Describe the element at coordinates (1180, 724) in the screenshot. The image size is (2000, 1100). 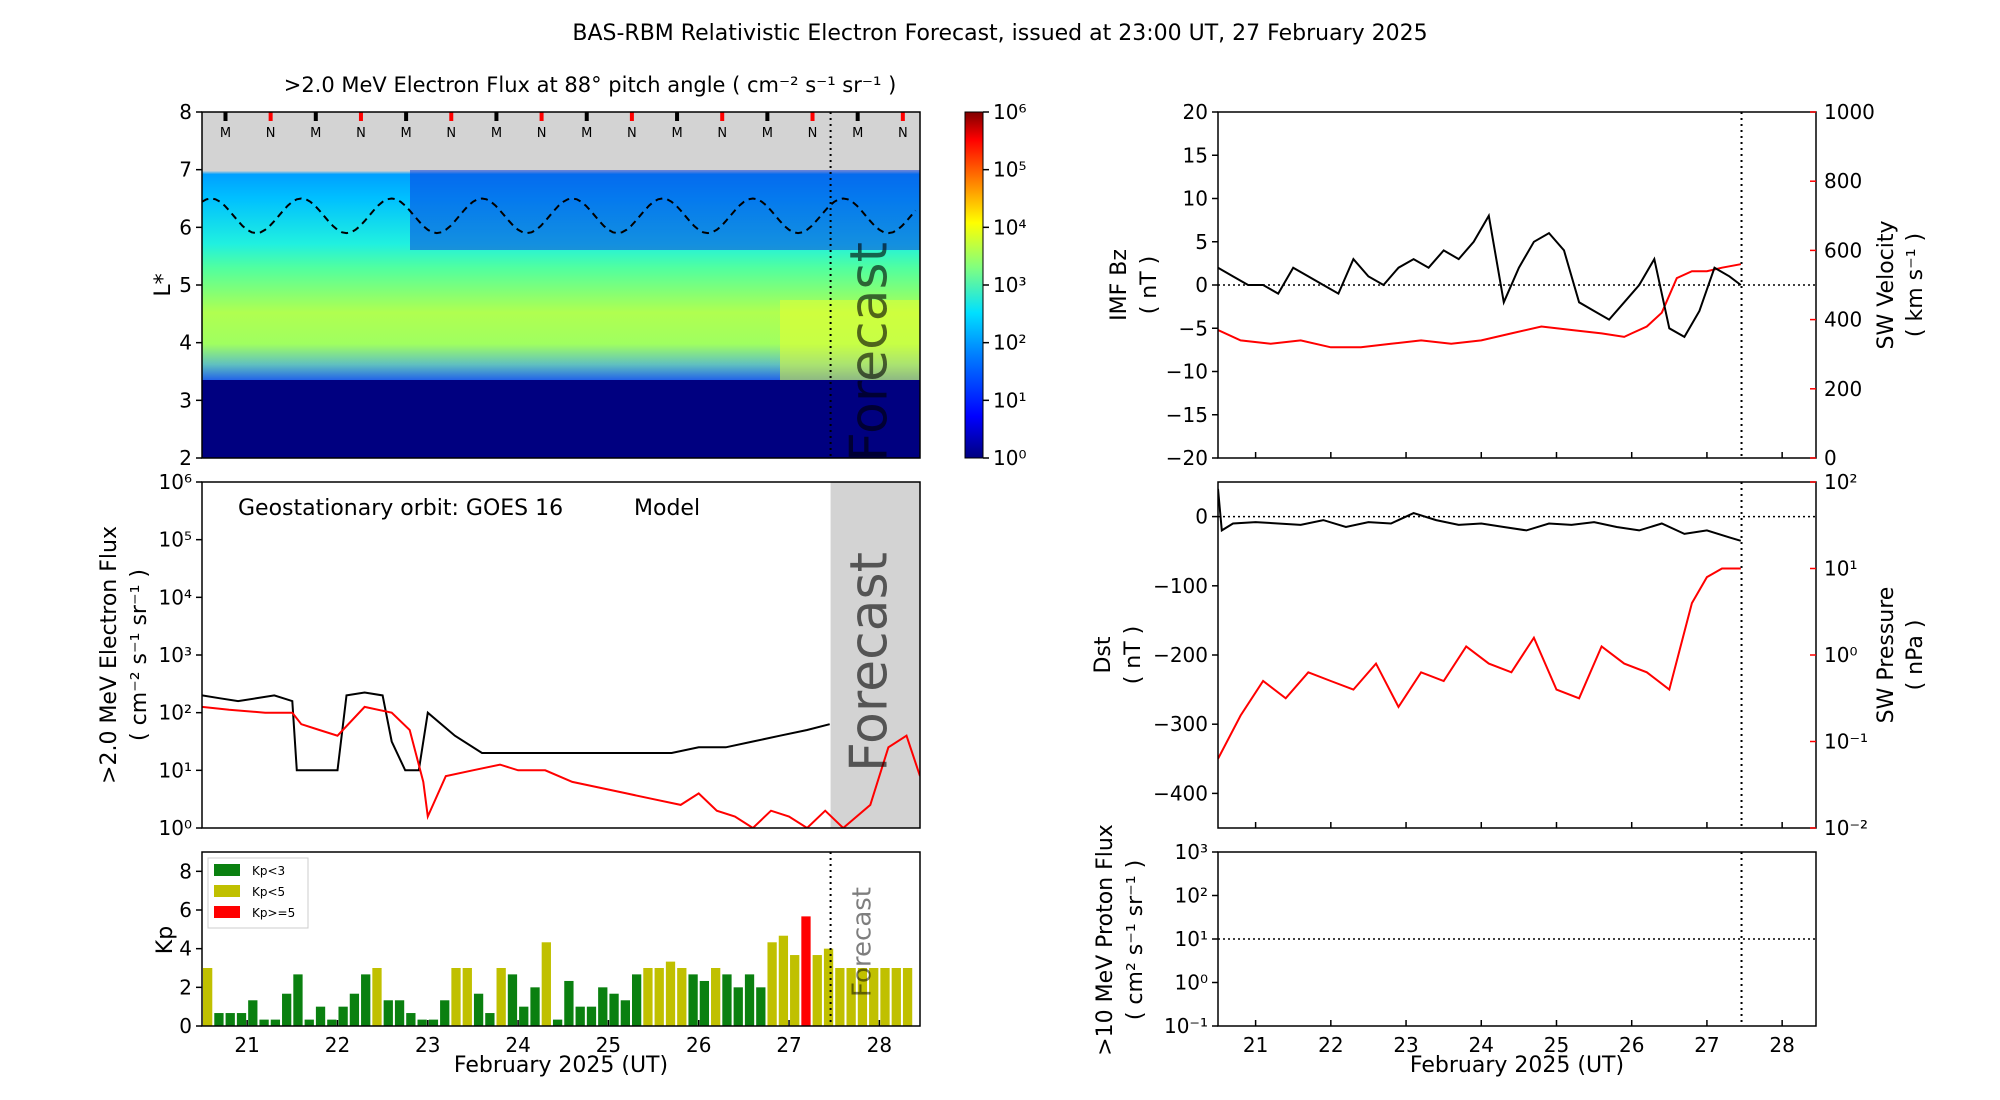
I see `dst-y-tick-label: −300` at that location.